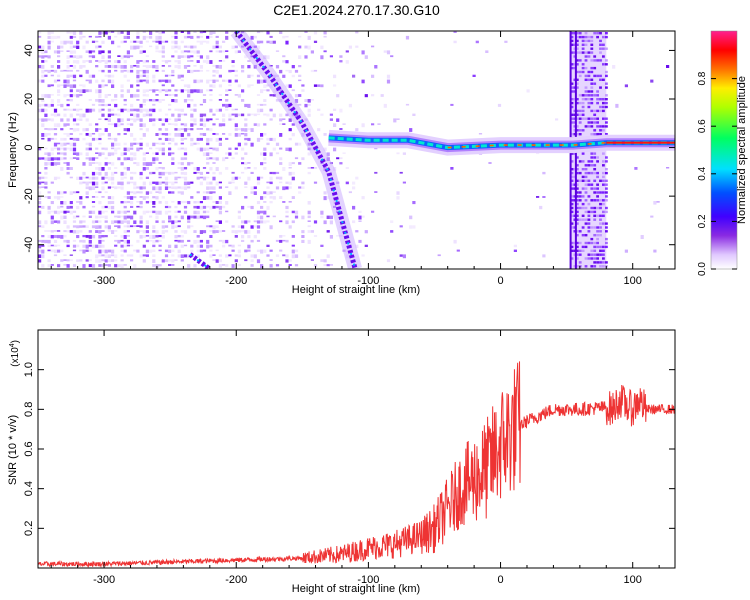 The image size is (750, 600). Describe the element at coordinates (15, 353) in the screenshot. I see `svg-text: (x104)` at that location.